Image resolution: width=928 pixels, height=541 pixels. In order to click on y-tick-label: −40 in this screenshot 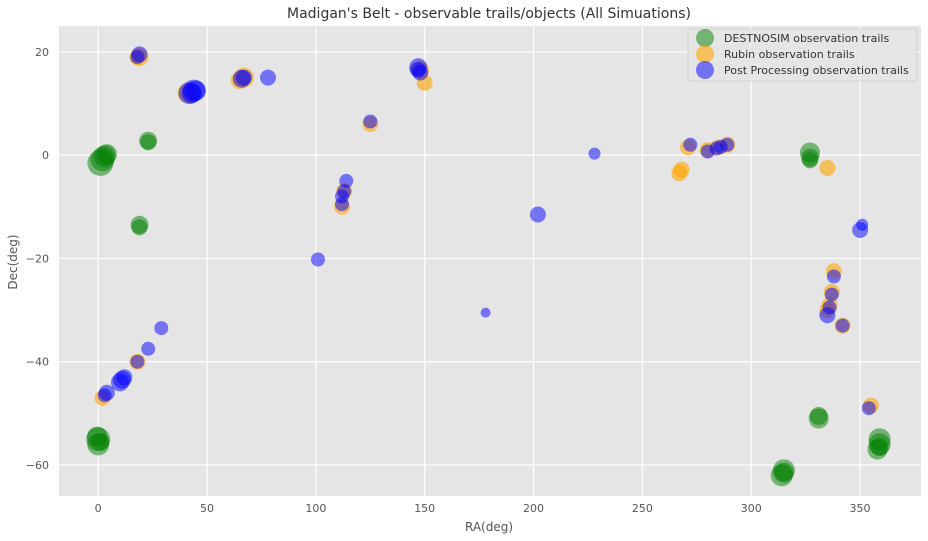, I will do `click(37, 362)`.